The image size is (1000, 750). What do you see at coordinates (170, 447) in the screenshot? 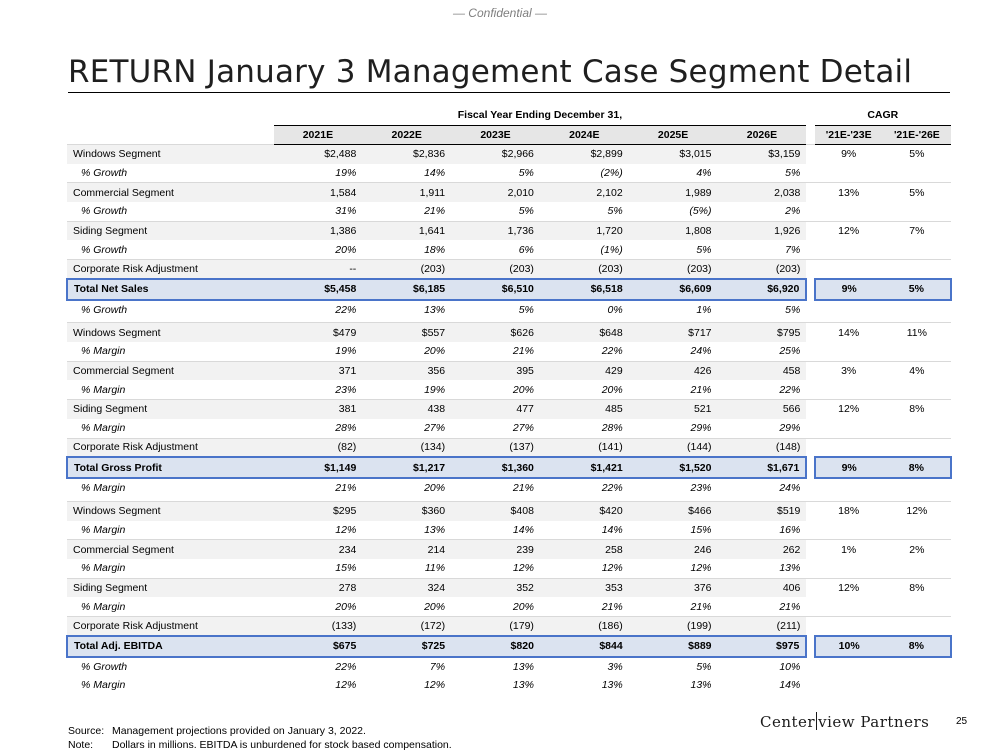
I see `row-label: Corporate Risk Adjustment` at bounding box center [170, 447].